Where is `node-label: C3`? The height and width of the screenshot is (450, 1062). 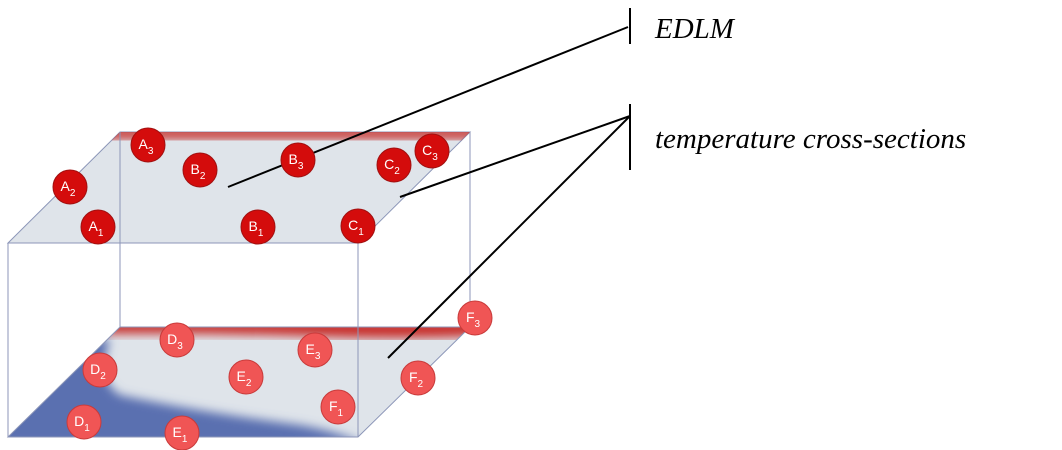
node-label: C3 is located at coordinates (430, 152).